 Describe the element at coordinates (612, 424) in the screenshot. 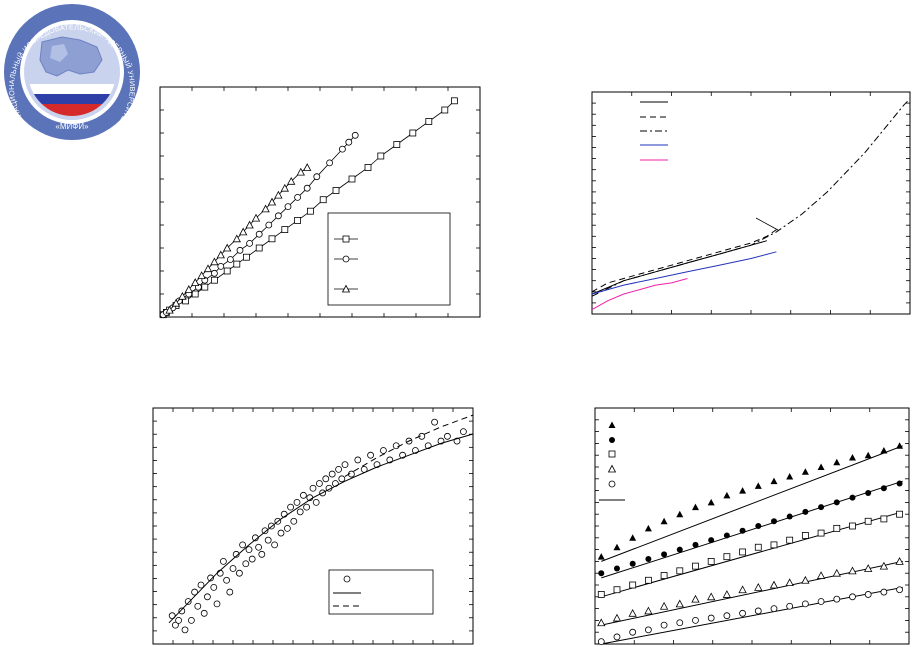

I see `legend-marker-triangle-filled` at that location.